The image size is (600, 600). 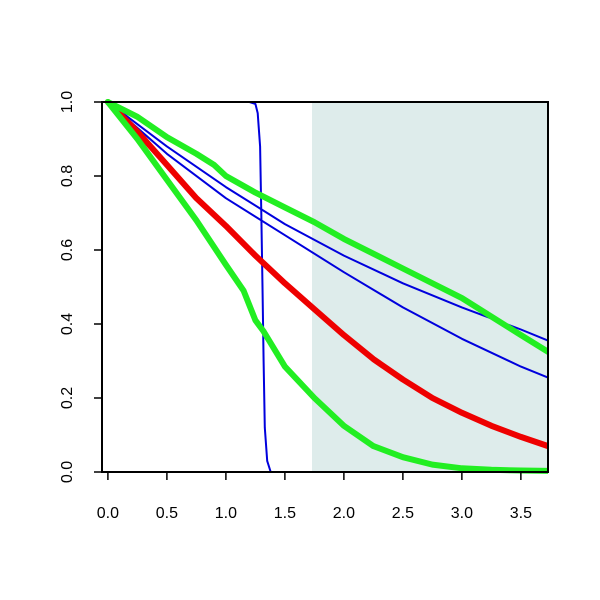 I want to click on x-tick-label: 2.5, so click(x=403, y=513).